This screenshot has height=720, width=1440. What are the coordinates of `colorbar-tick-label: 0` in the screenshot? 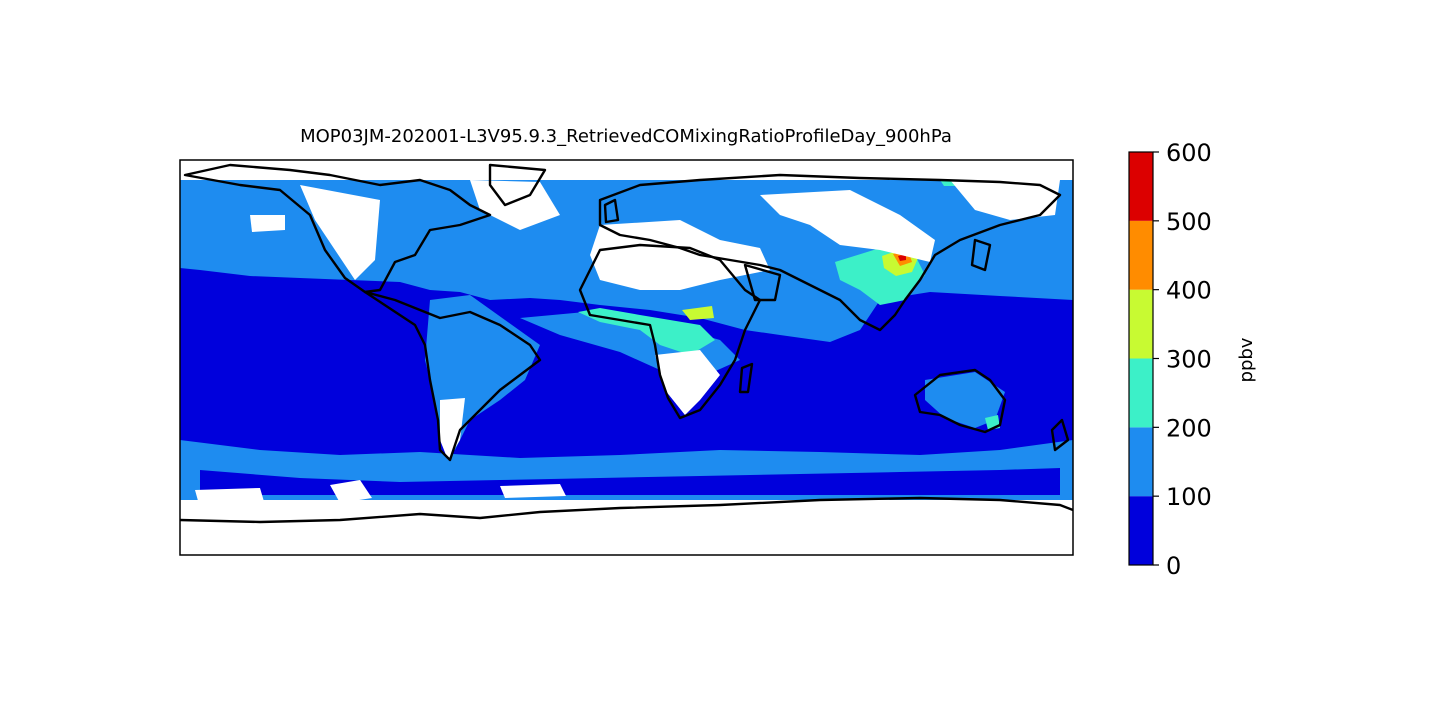 It's located at (1173, 566).